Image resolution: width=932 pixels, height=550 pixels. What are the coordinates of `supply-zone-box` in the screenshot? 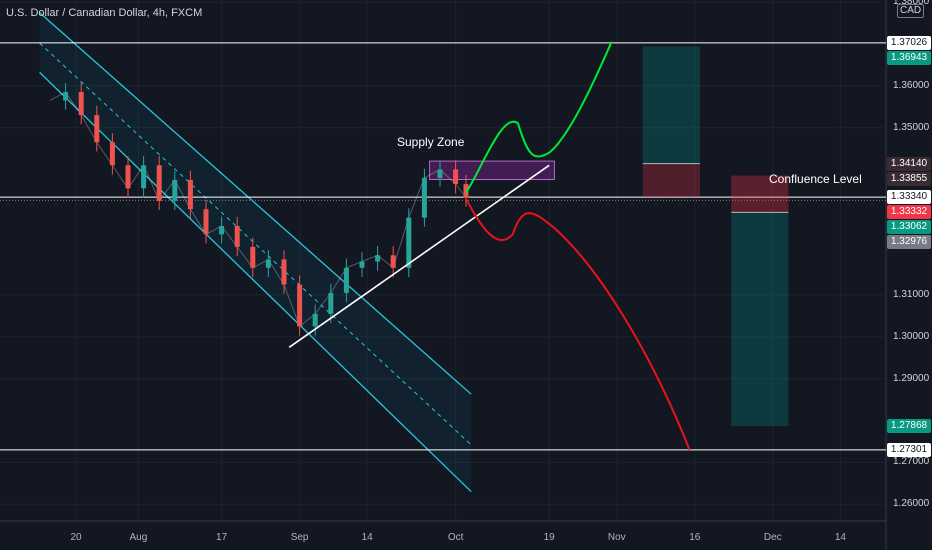 It's located at (492, 170).